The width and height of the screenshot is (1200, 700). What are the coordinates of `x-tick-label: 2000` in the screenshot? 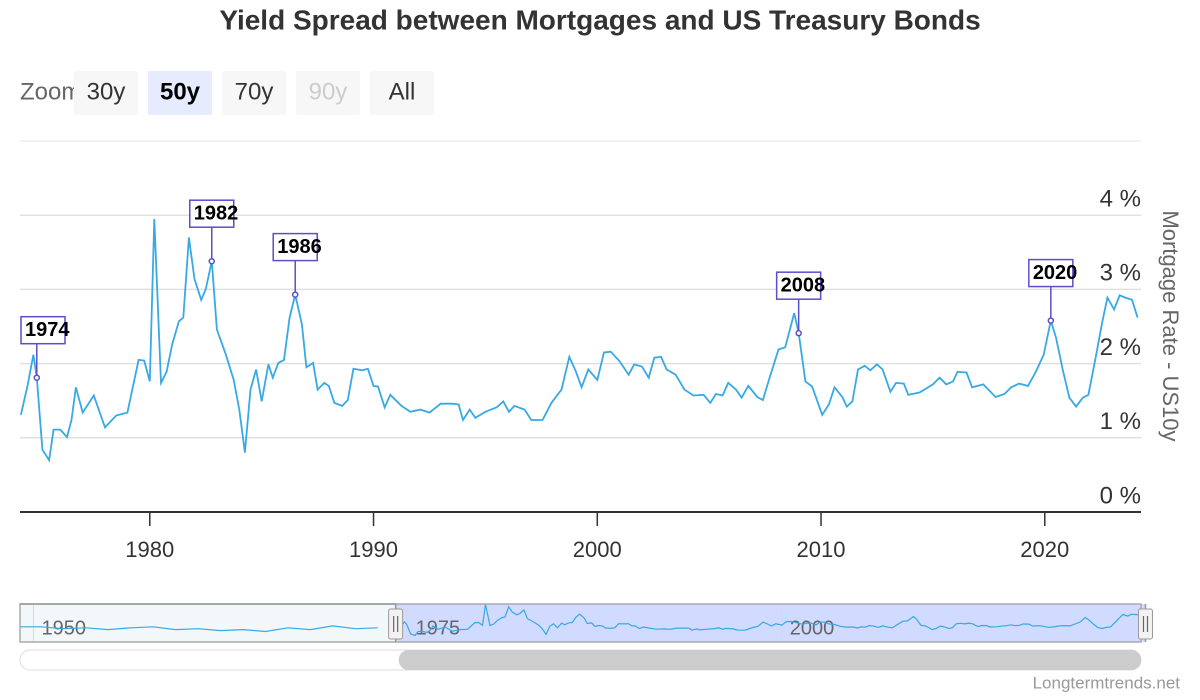 It's located at (597, 549).